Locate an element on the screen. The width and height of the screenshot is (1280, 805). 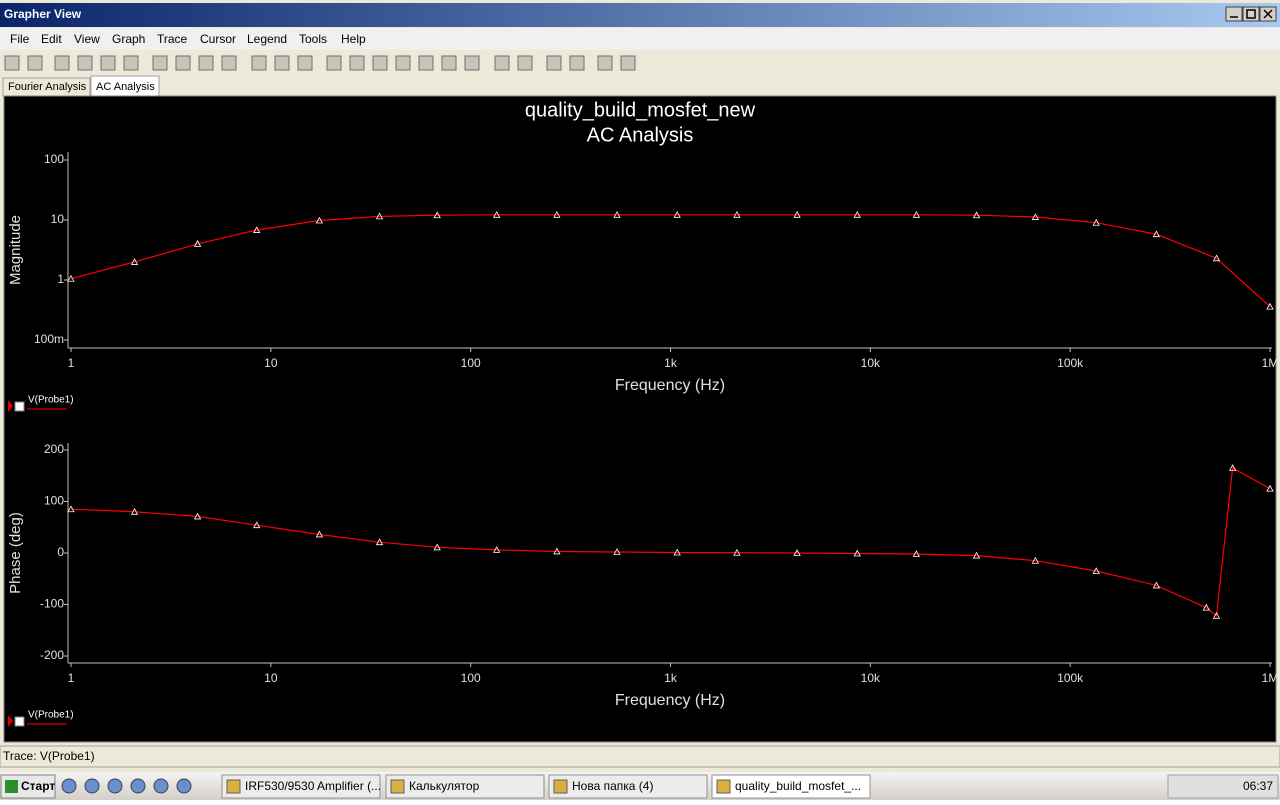
menu-item: Legend is located at coordinates (267, 39).